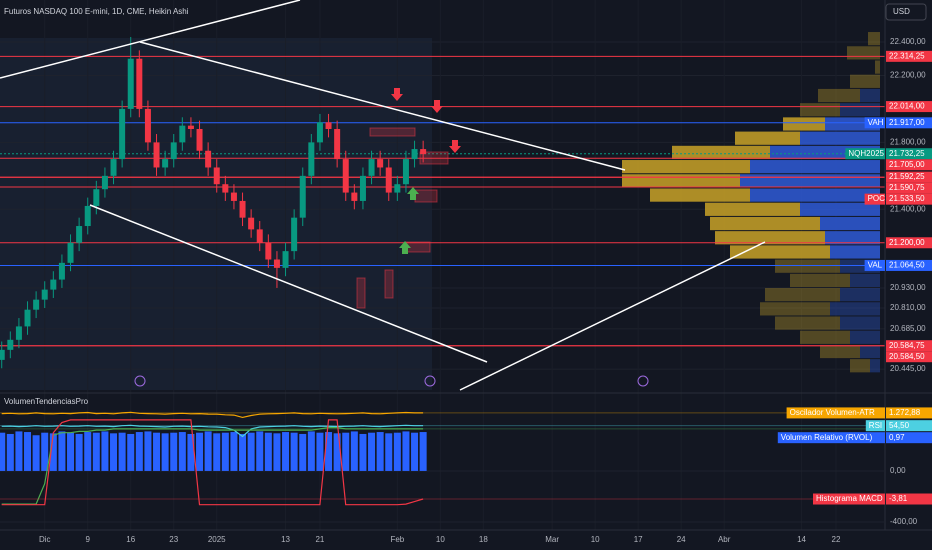 This screenshot has height=550, width=932. Describe the element at coordinates (901, 11) in the screenshot. I see `currency-label: USD` at that location.